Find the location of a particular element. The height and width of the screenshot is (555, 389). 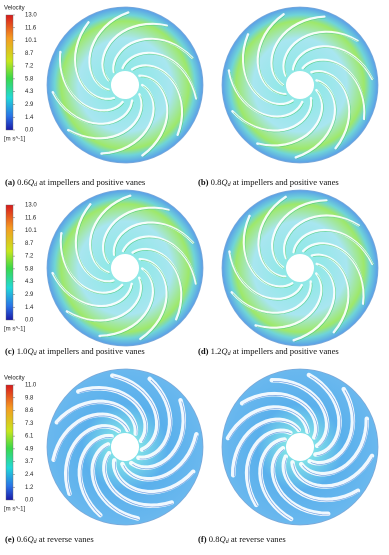

colorbar-tick-label: 1.2 is located at coordinates (29, 488).